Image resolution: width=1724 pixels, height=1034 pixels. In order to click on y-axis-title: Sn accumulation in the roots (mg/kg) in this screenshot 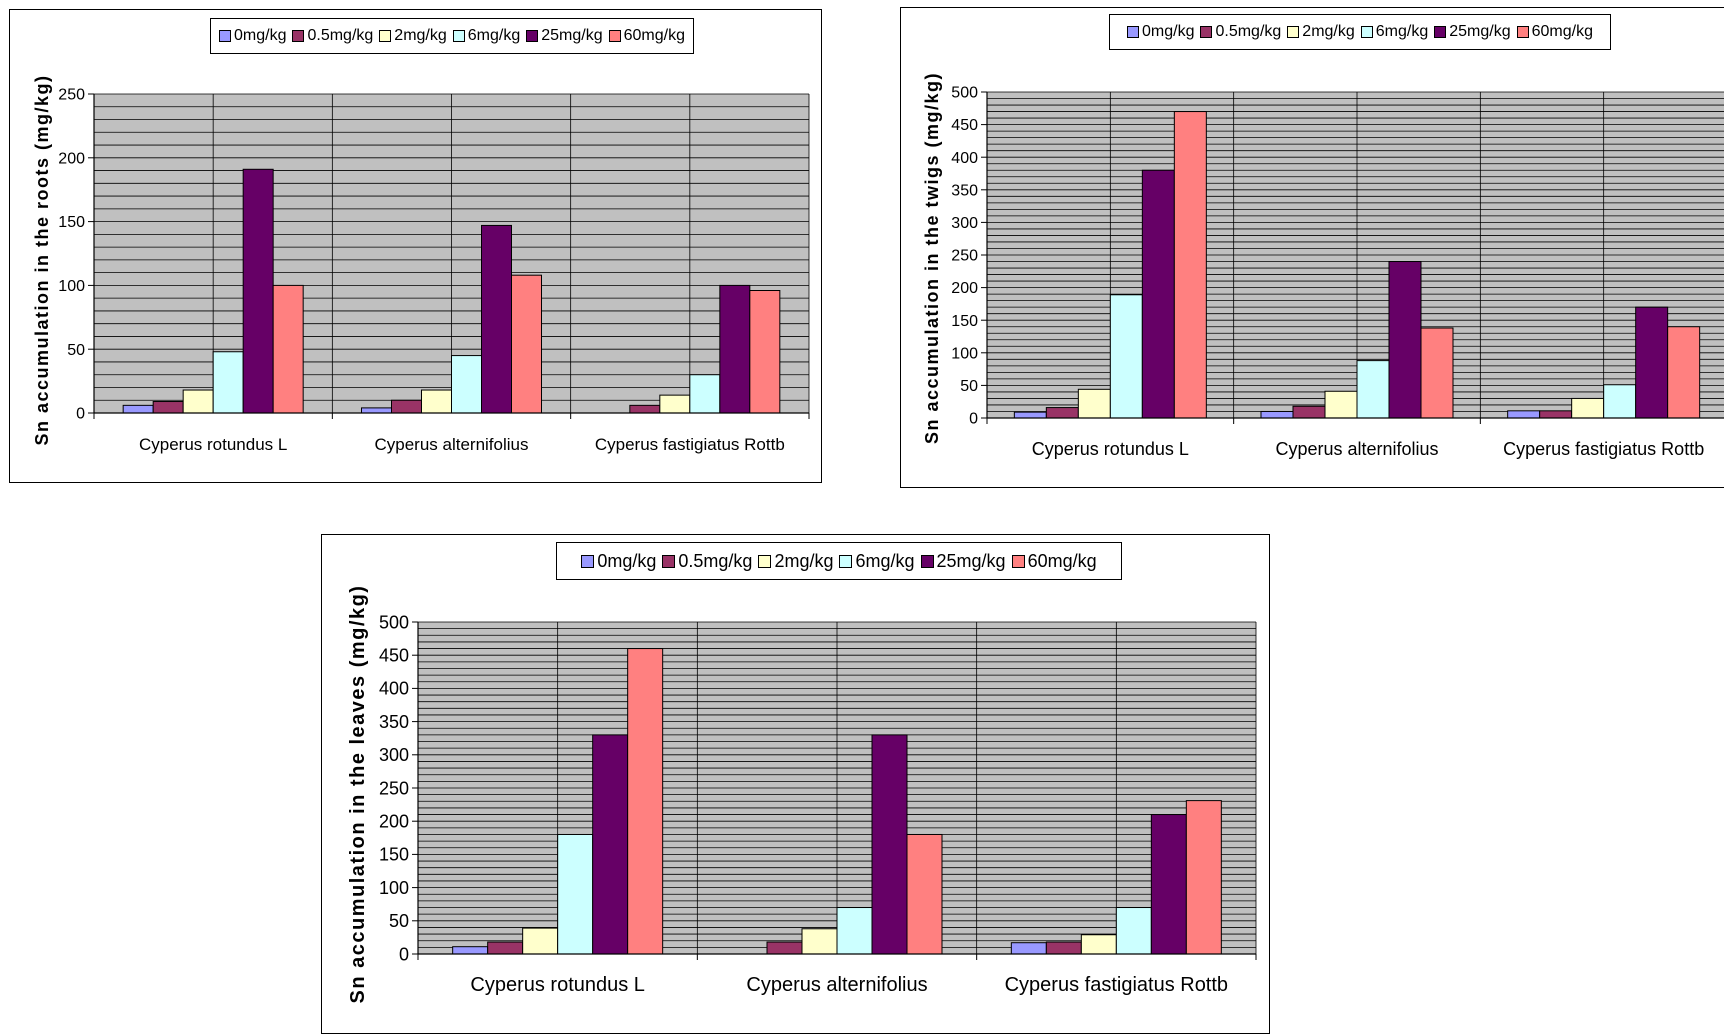, I will do `click(42, 259)`.